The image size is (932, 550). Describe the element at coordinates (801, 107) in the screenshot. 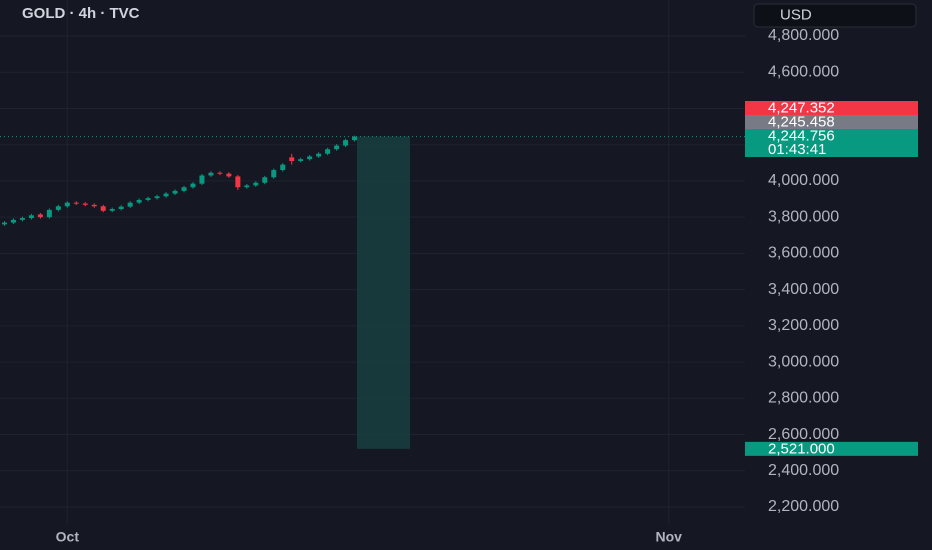

I see `price-badge-label: 4,247.352` at that location.